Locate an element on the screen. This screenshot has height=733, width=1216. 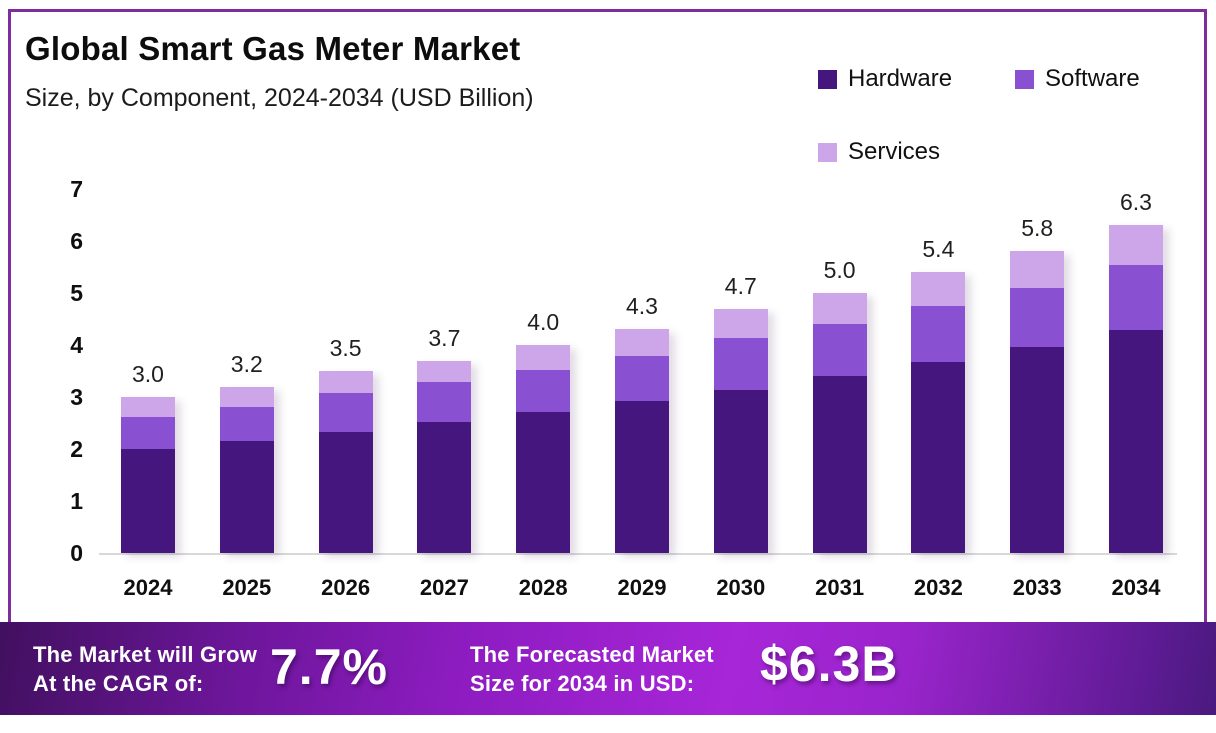
legend-item-services: Services is located at coordinates (879, 152).